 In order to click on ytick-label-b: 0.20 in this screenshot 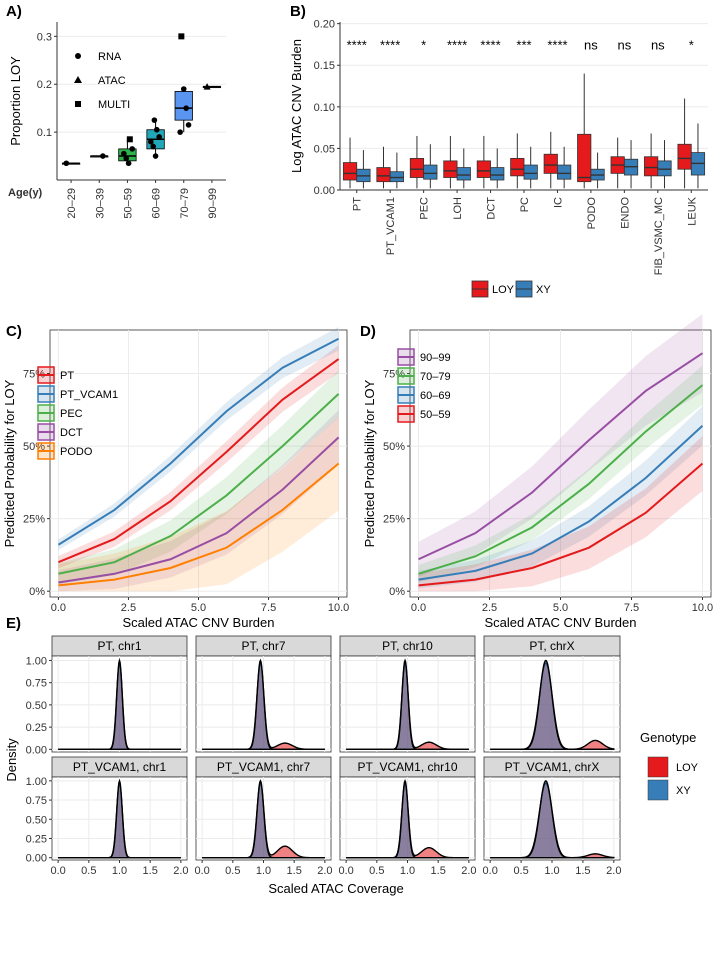, I will do `click(324, 25)`.